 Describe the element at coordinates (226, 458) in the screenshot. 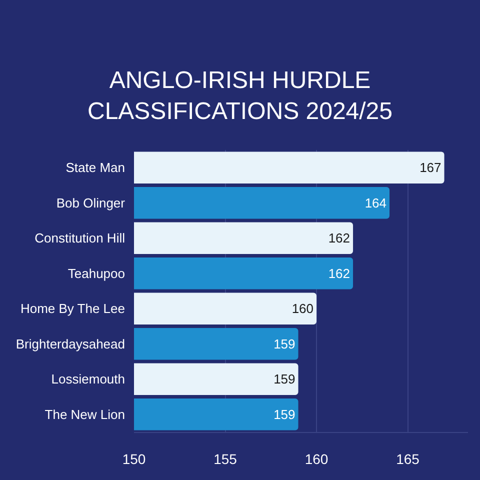

I see `x-tick-label: 155` at that location.